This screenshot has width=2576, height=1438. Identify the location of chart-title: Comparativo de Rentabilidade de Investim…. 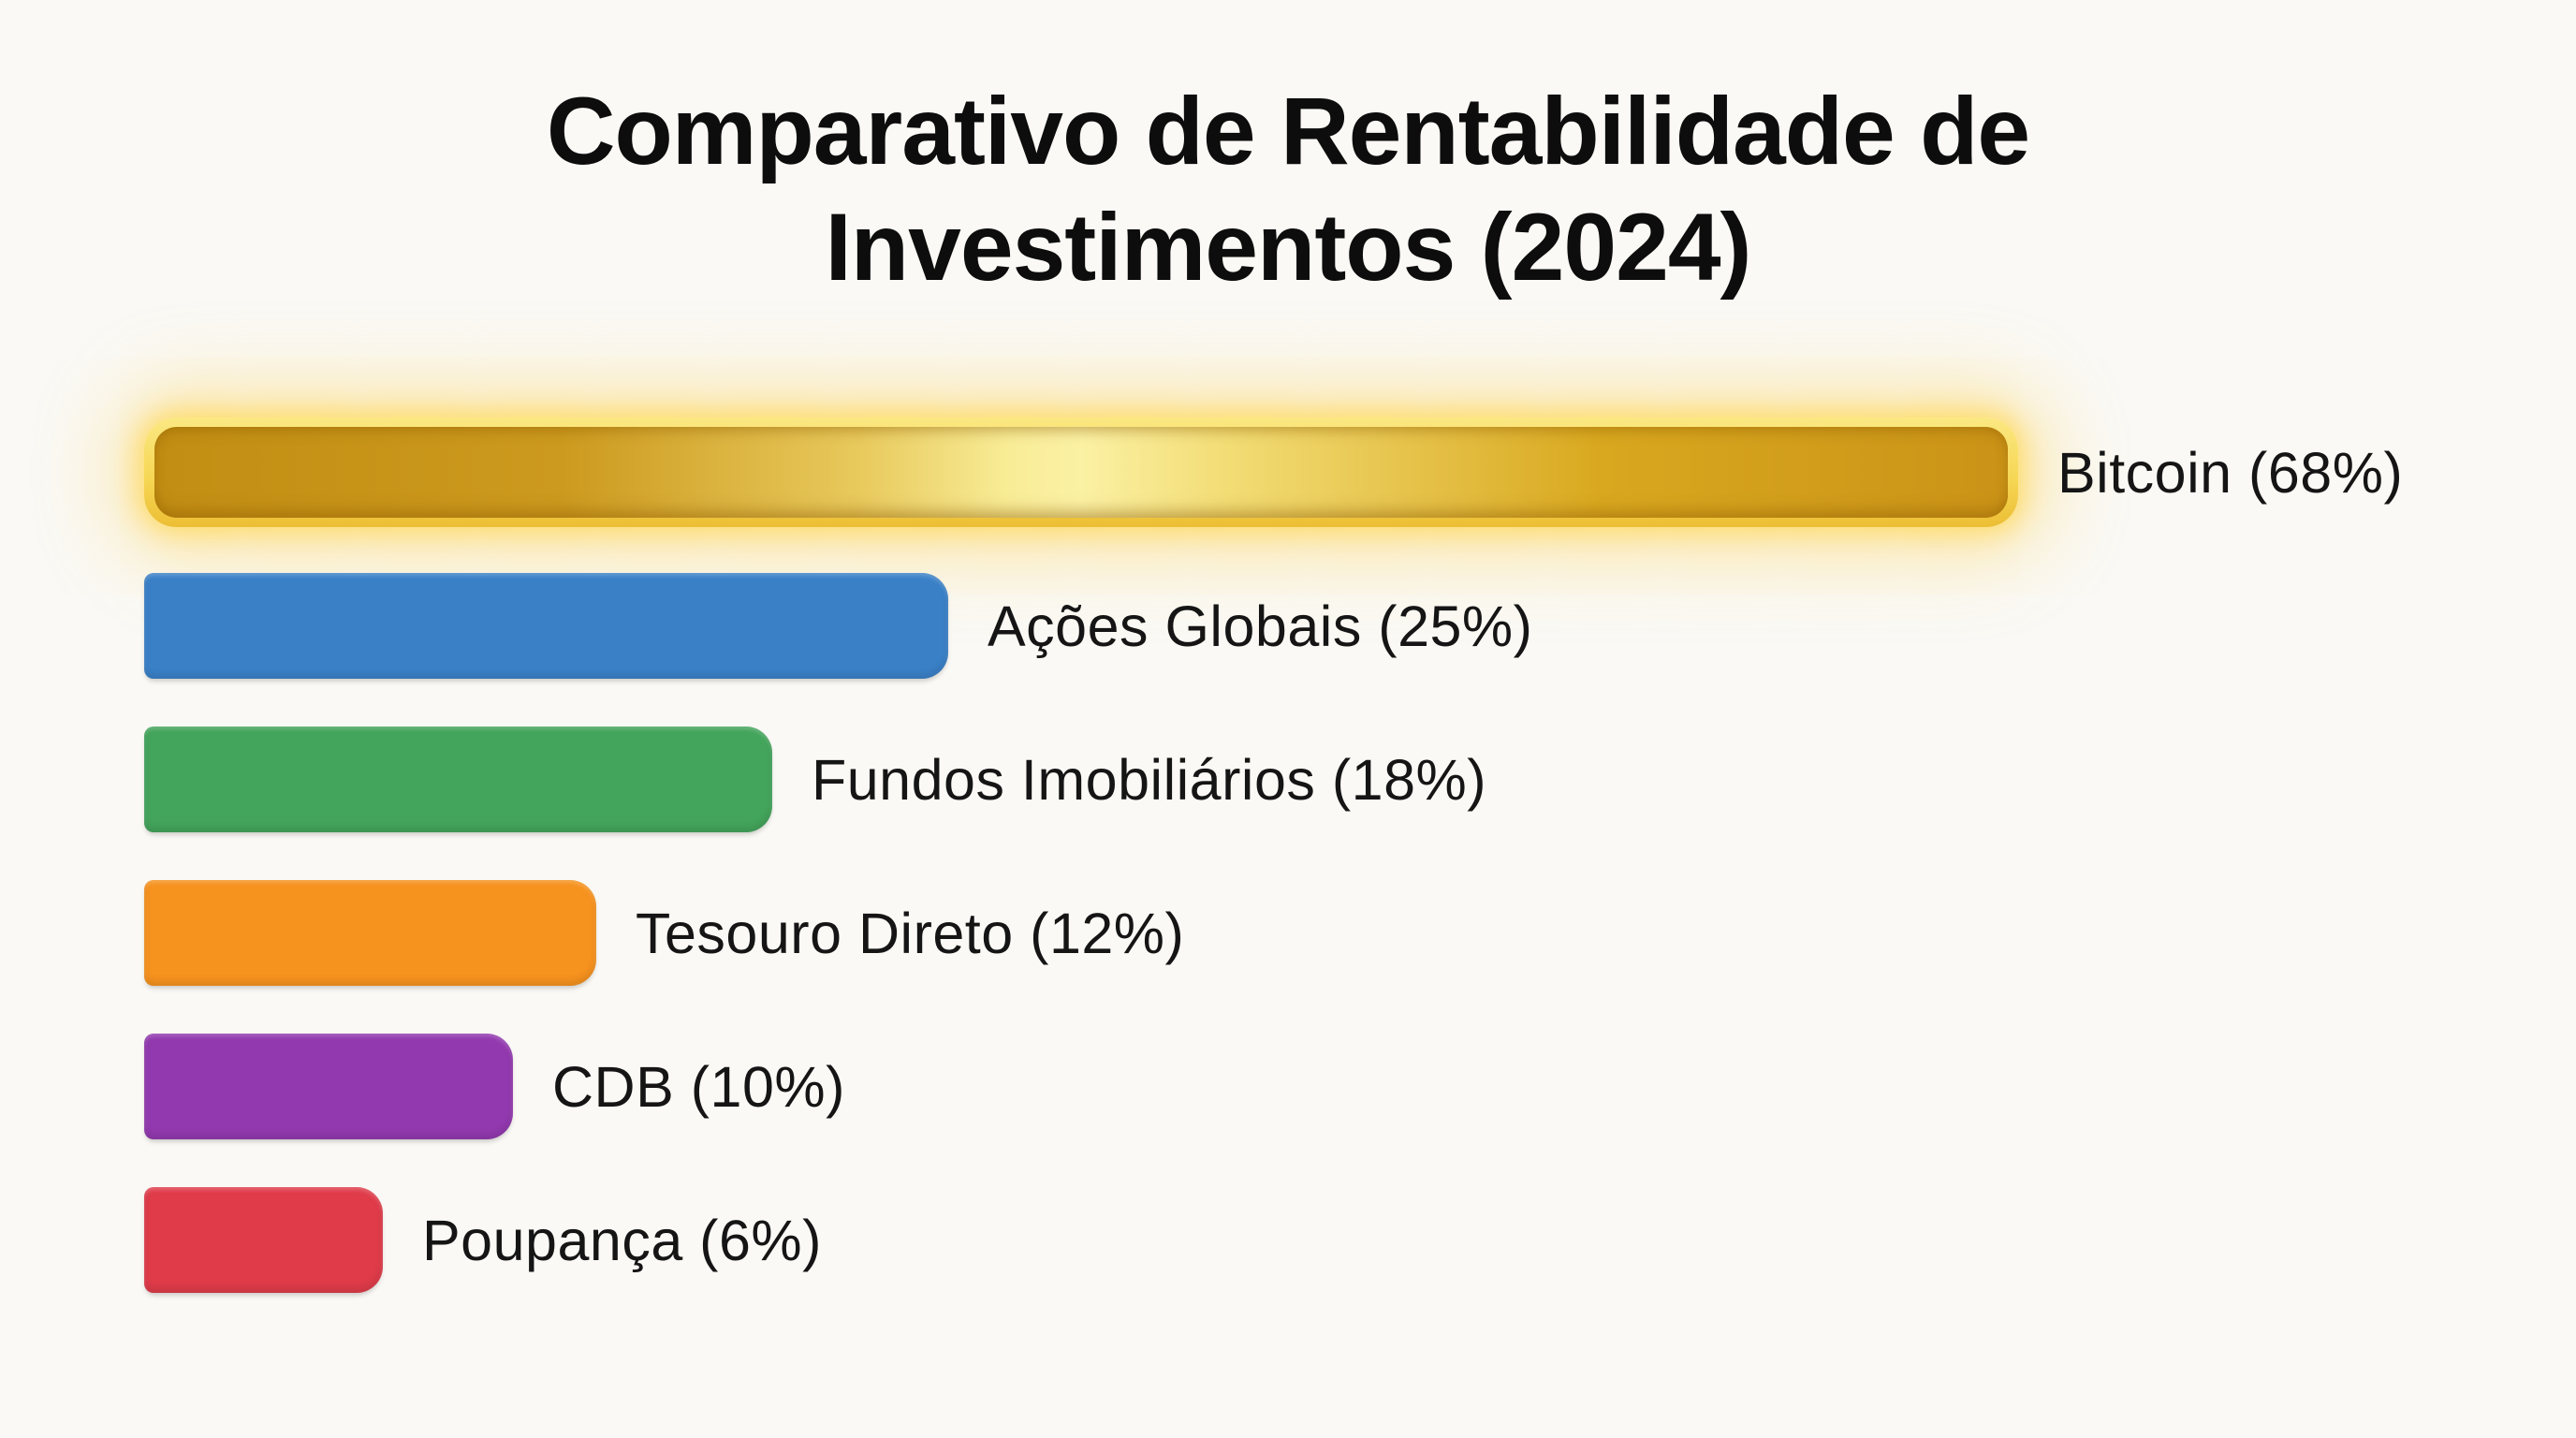
(1288, 189).